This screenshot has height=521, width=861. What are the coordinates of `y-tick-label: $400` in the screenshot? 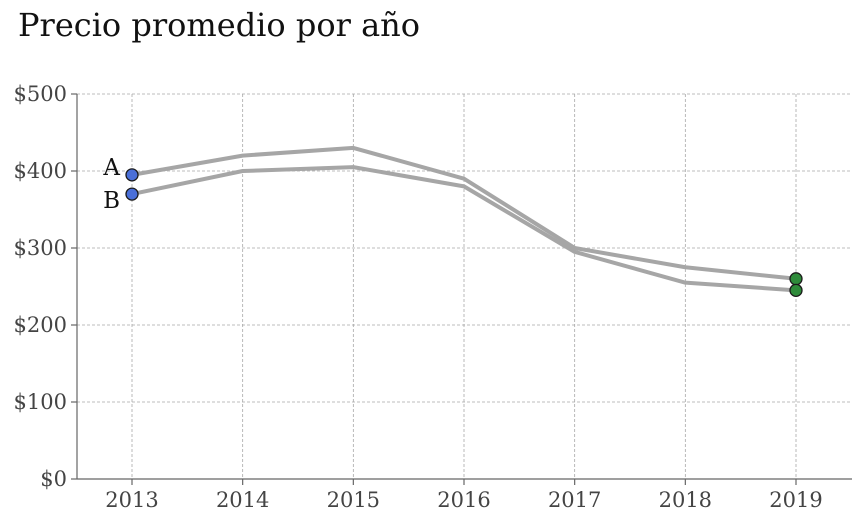 It's located at (40, 171).